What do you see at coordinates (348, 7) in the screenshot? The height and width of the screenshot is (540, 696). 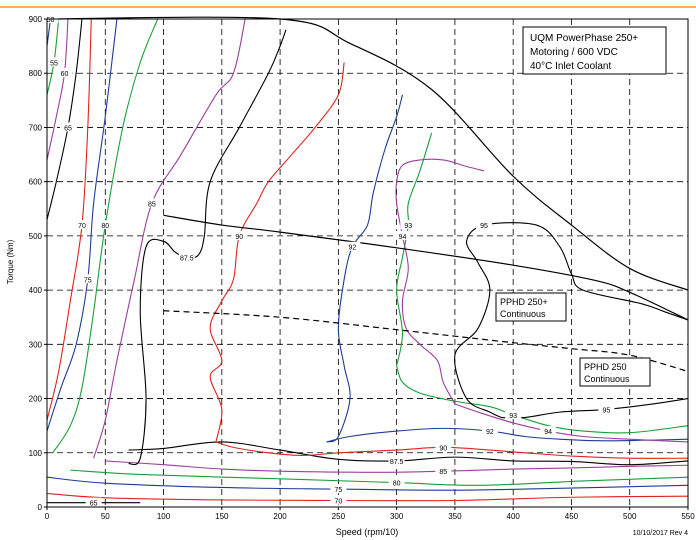 I see `header-rule` at bounding box center [348, 7].